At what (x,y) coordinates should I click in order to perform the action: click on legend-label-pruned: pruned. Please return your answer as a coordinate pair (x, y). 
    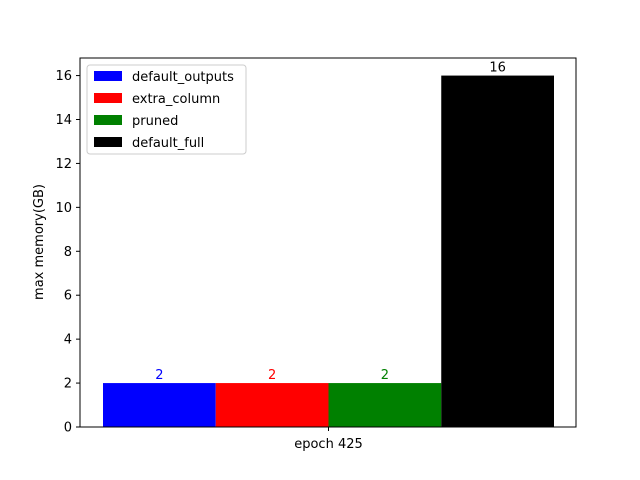
    Looking at the image, I should click on (155, 121).